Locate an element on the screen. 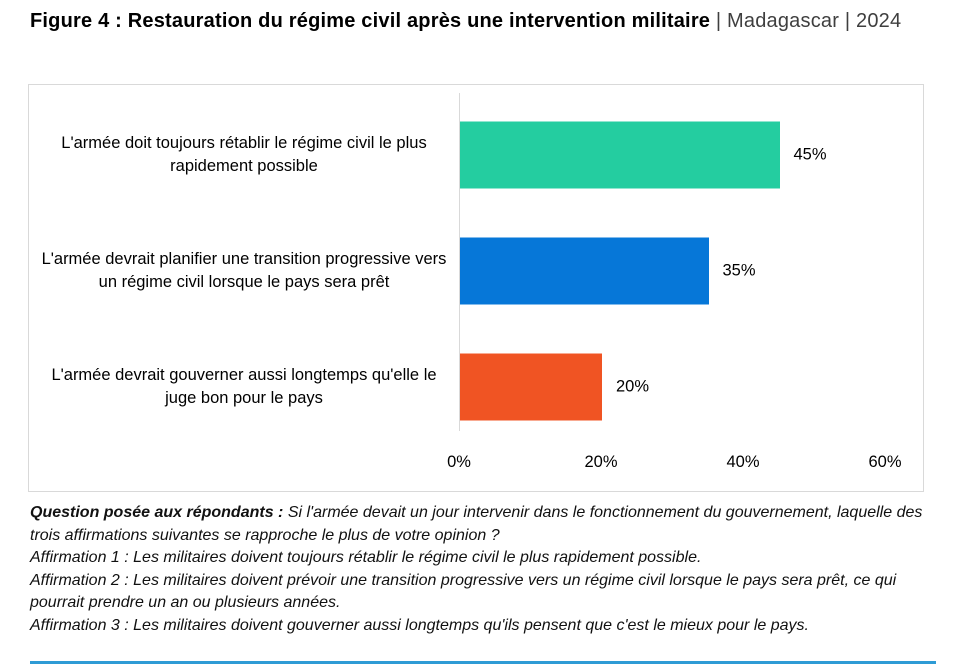 This screenshot has width=964, height=670. caption-question-lead: Question posée aux répondants : is located at coordinates (157, 512).